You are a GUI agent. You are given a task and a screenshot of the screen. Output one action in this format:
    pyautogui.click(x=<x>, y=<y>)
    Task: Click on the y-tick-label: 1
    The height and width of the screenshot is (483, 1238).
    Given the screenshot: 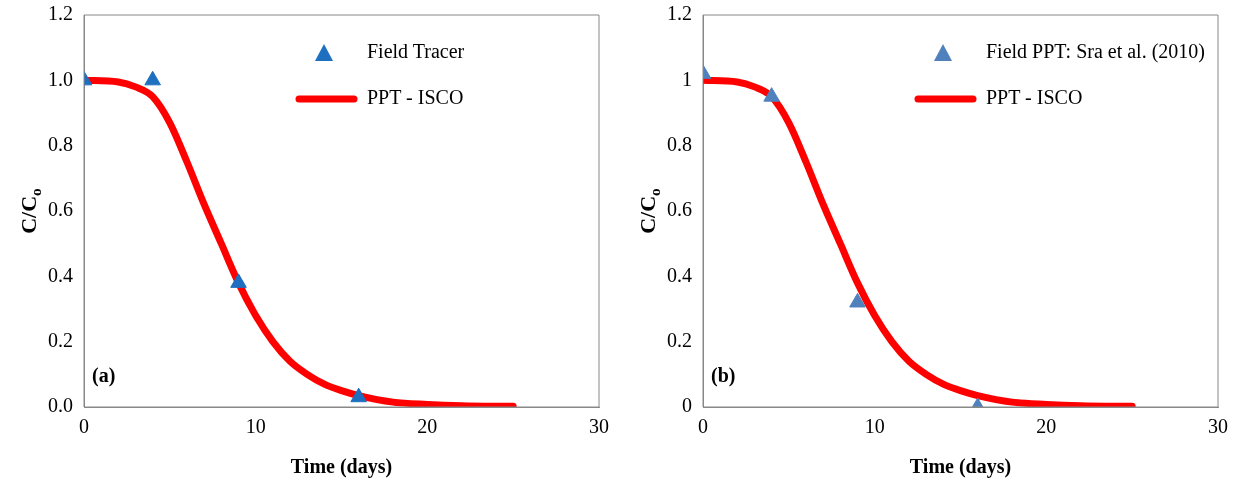 What is the action you would take?
    pyautogui.click(x=687, y=78)
    